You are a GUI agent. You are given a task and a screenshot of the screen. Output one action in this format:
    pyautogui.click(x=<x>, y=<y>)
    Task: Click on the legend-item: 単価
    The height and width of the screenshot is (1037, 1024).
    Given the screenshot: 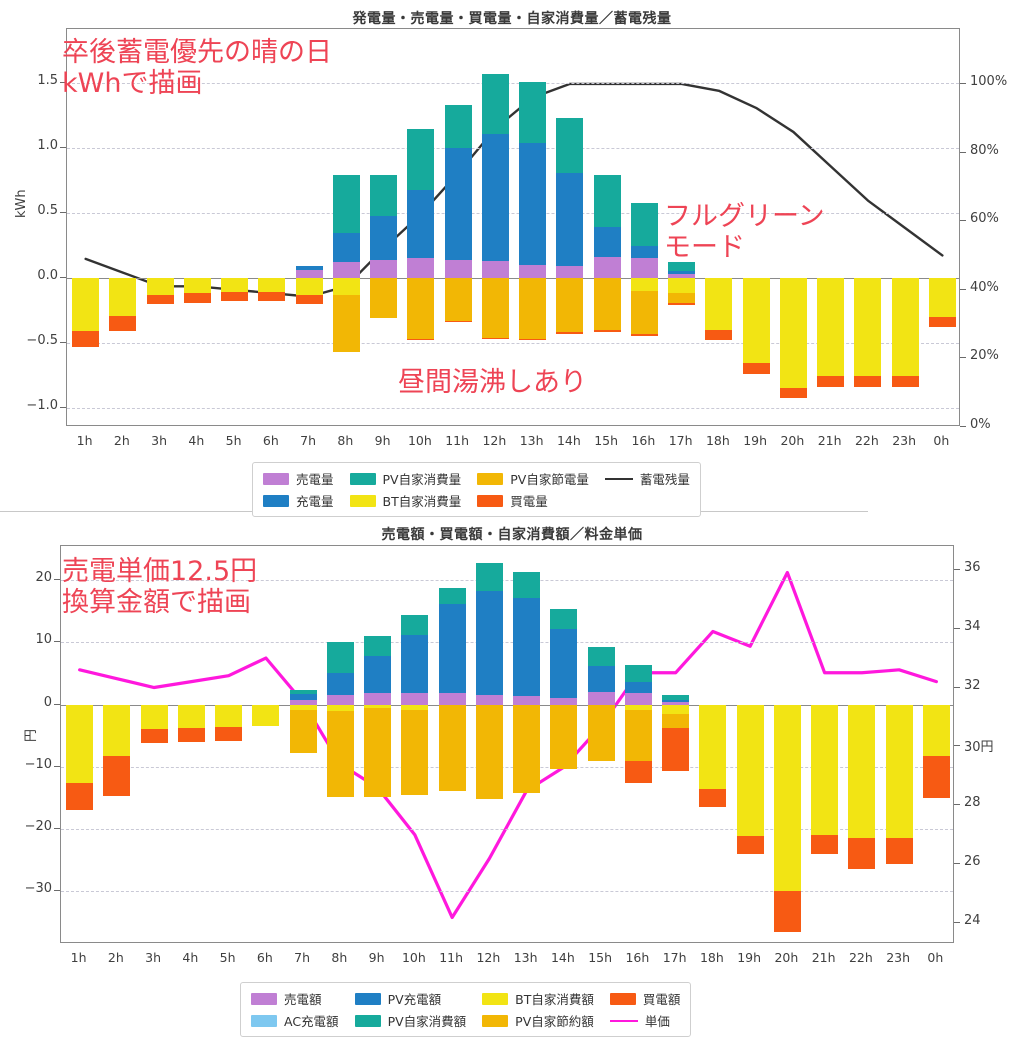 What is the action you would take?
    pyautogui.click(x=645, y=1020)
    